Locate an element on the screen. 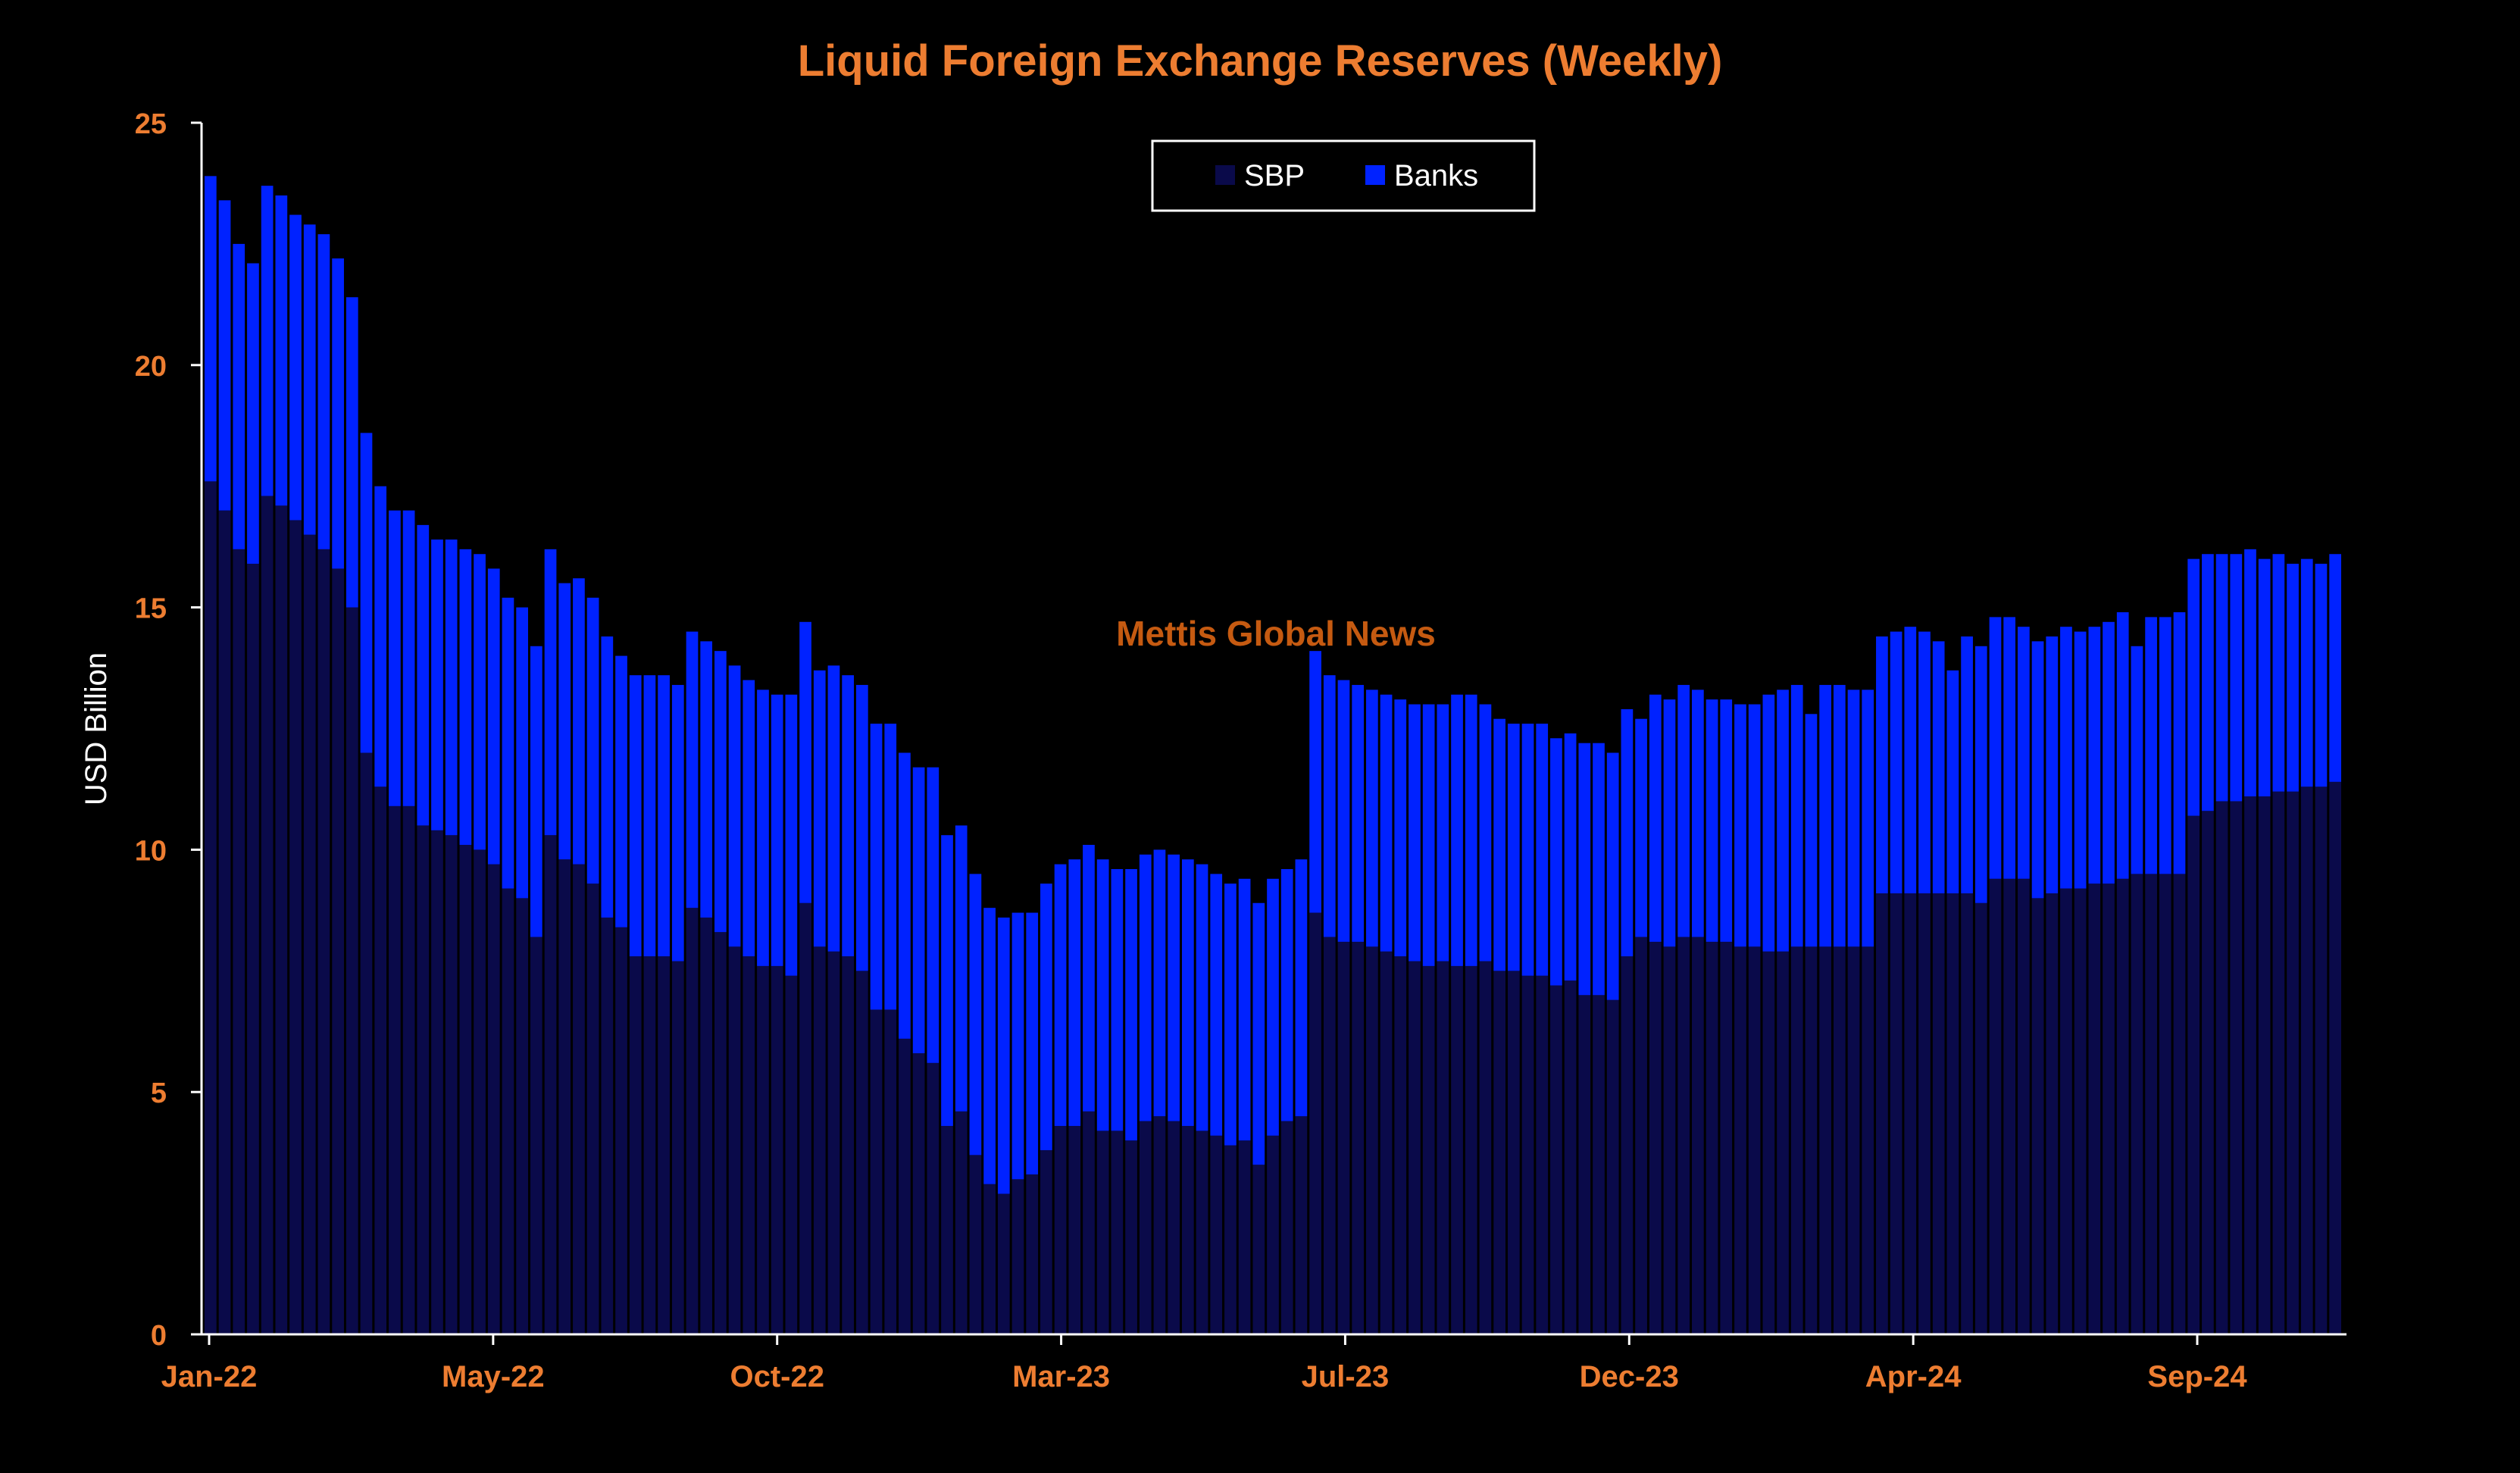  y-axis-label: USD Billion is located at coordinates (96, 729).